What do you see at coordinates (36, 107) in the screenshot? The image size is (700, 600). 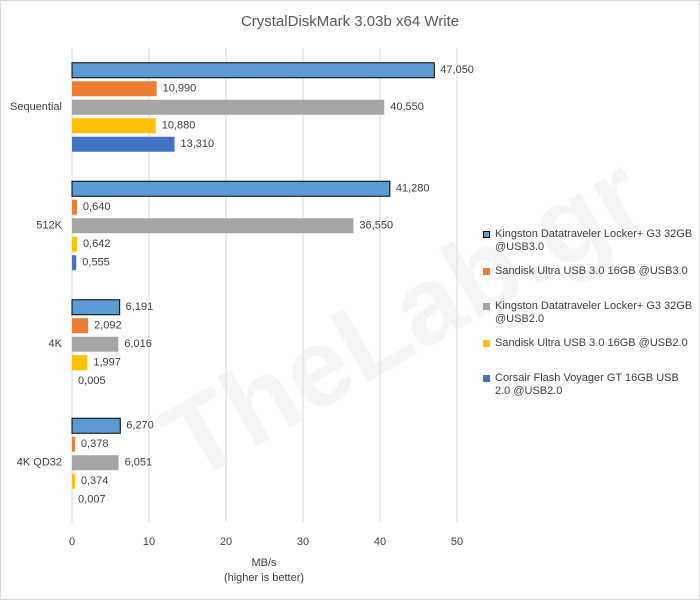 I see `y-tick-label: Sequential` at bounding box center [36, 107].